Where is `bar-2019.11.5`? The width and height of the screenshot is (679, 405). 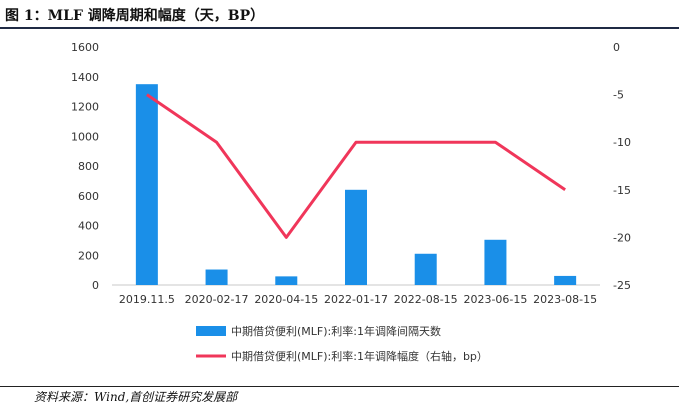 bar-2019.11.5 is located at coordinates (146, 184).